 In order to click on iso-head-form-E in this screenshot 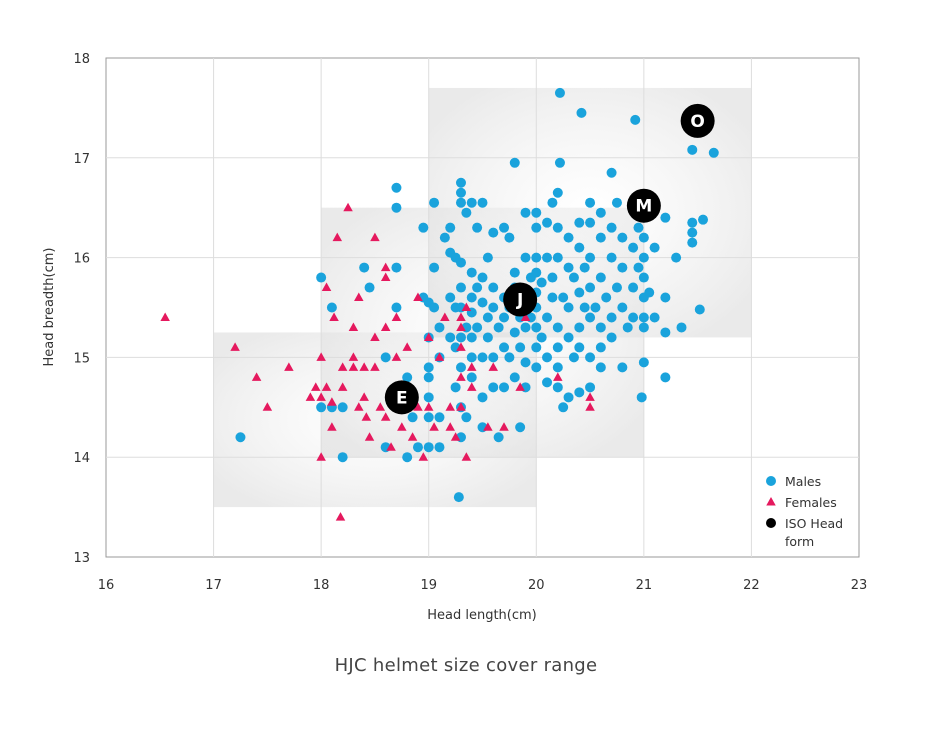, I will do `click(401, 397)`.